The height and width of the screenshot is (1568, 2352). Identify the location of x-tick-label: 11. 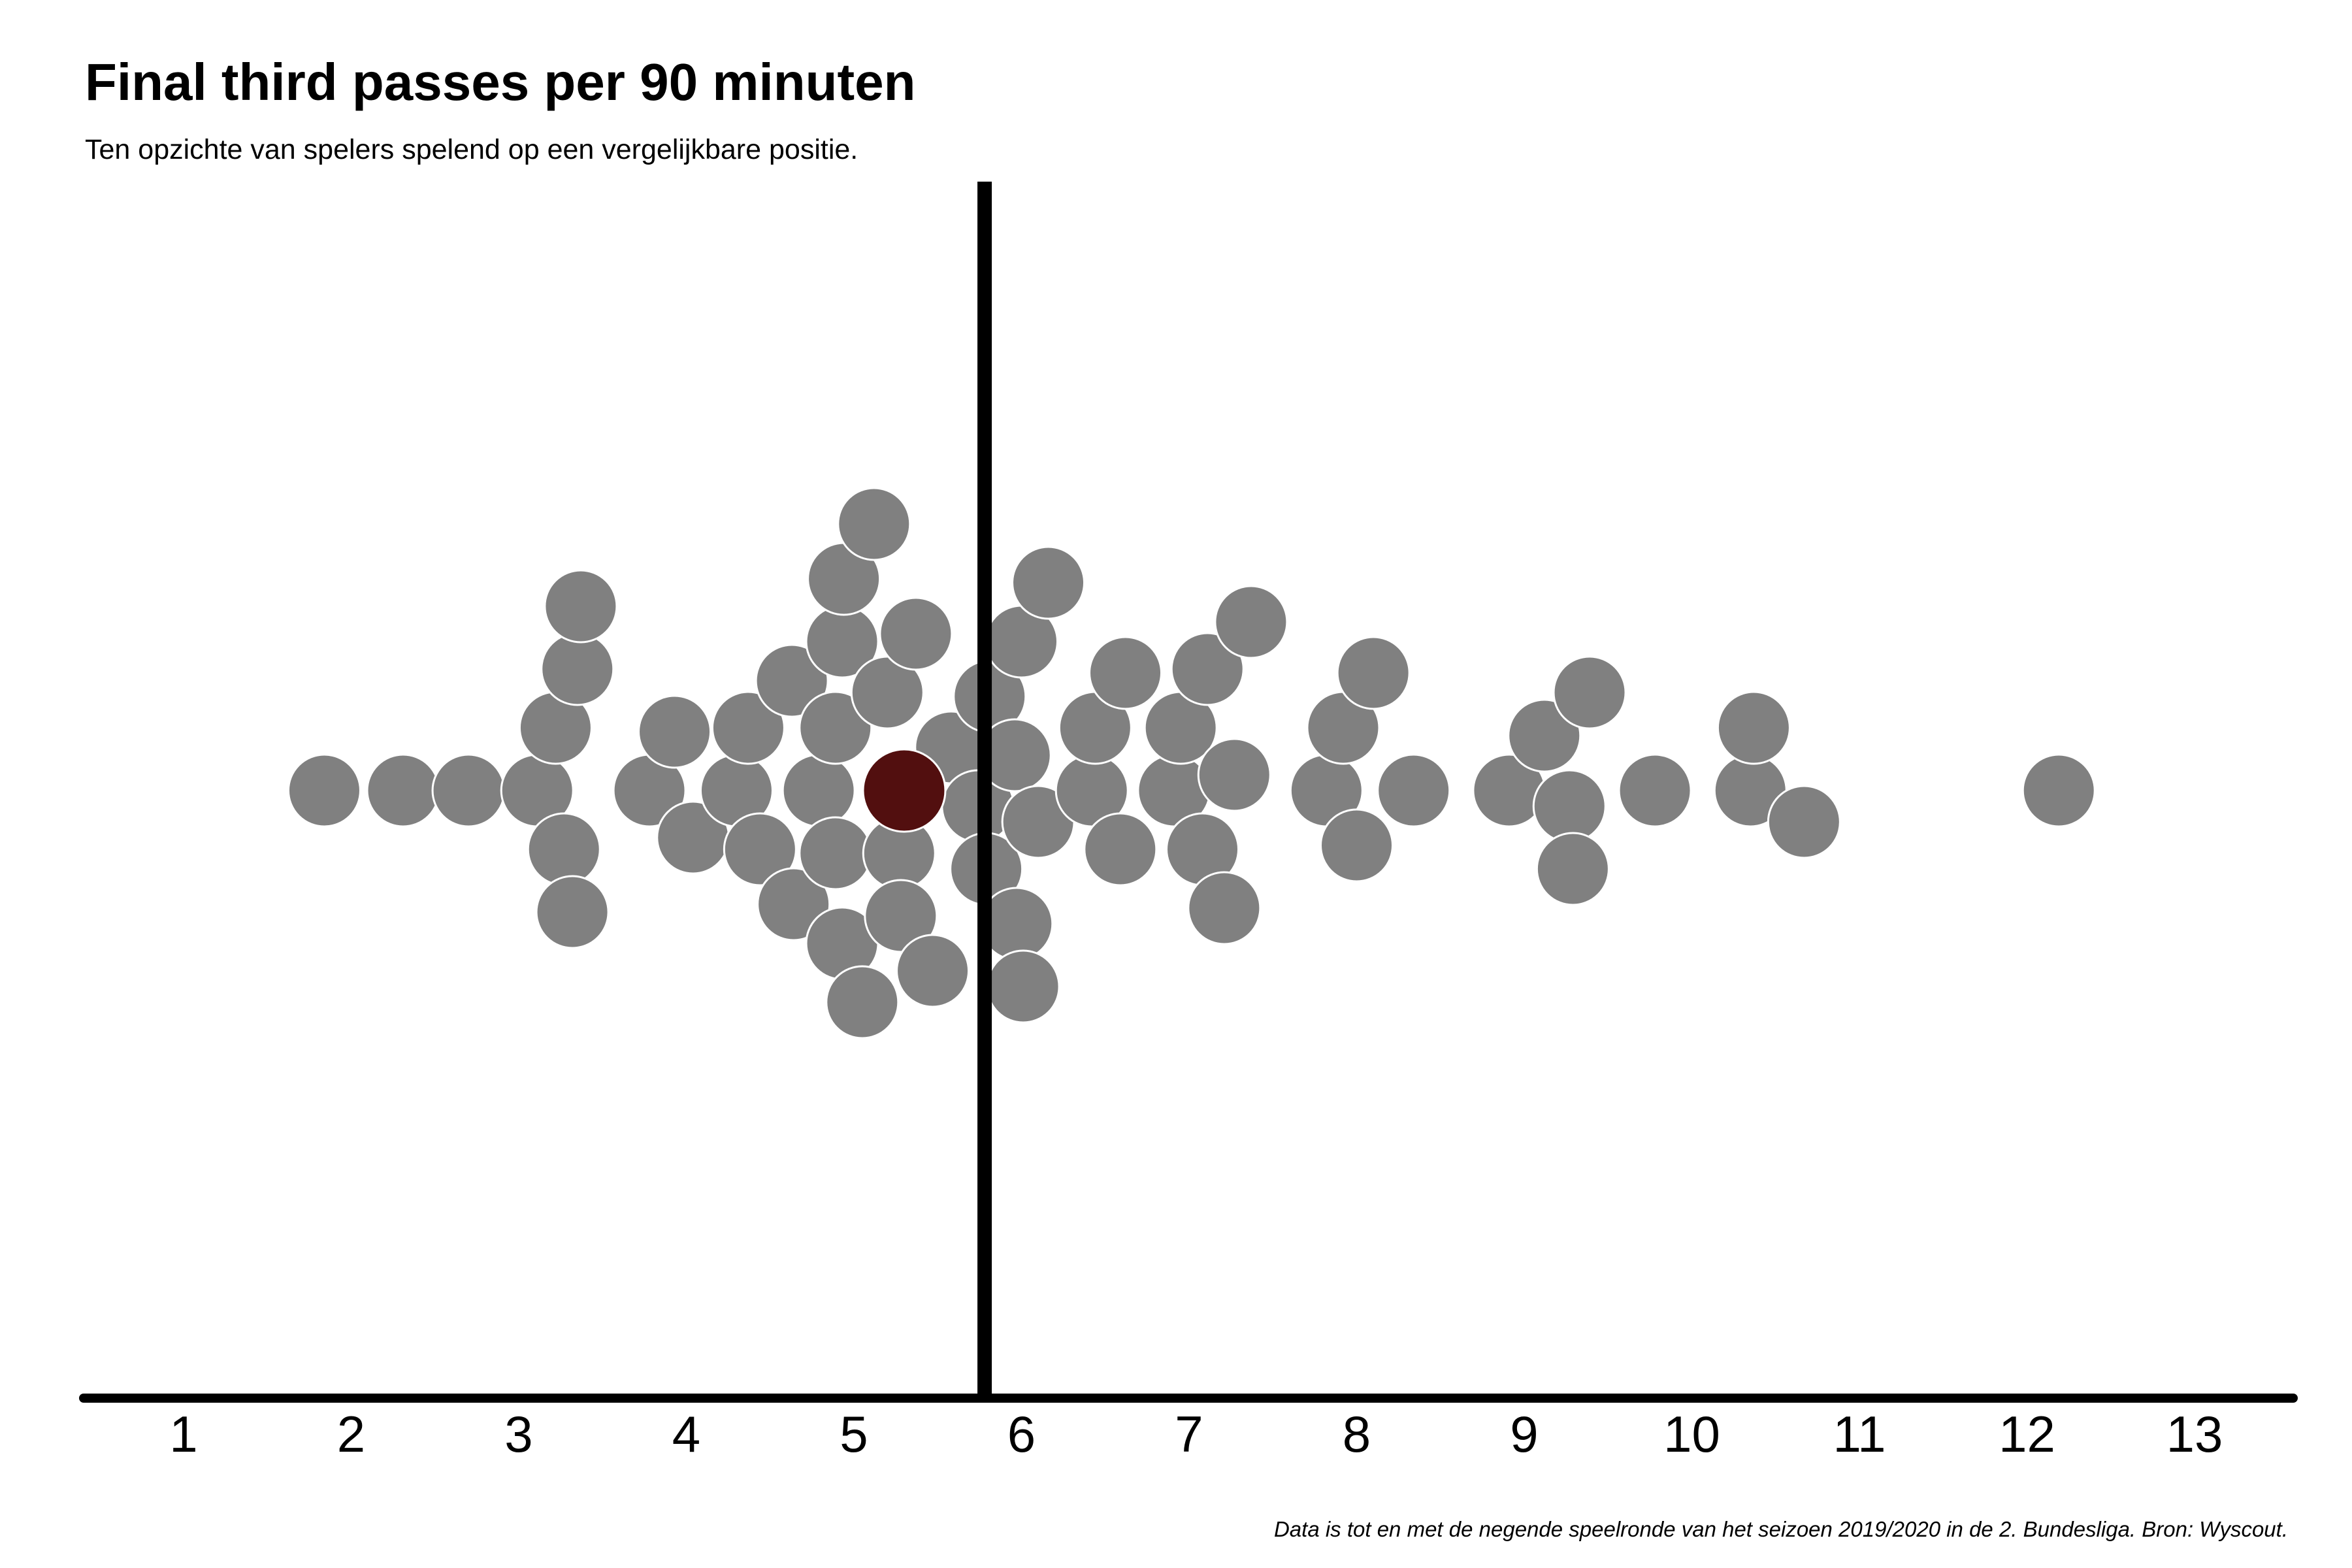
(1859, 1434).